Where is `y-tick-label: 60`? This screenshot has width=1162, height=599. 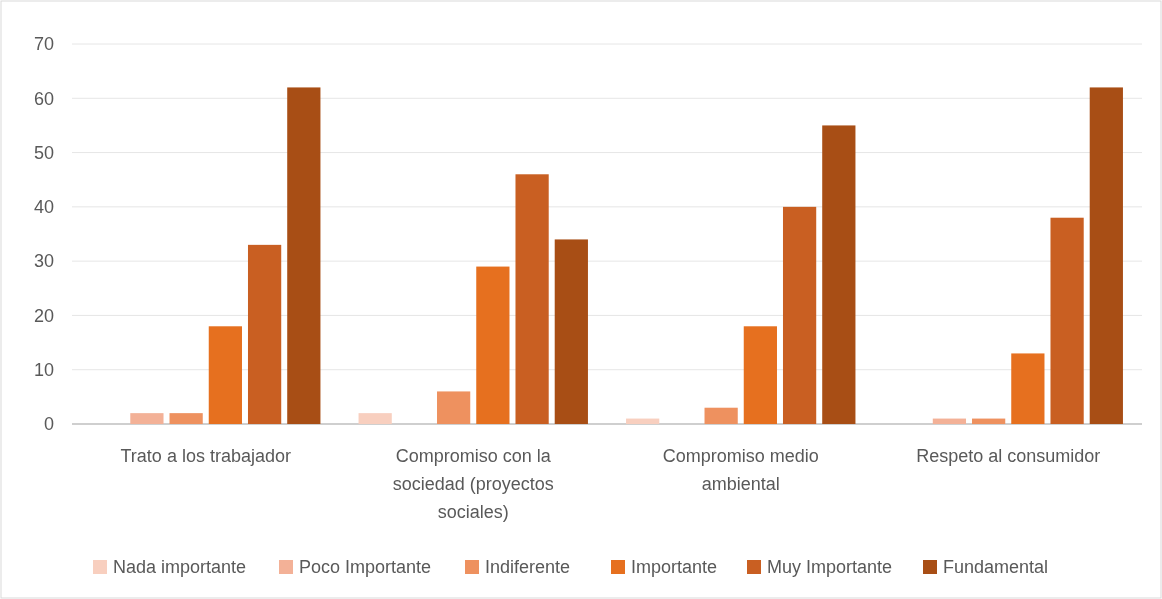
y-tick-label: 60 is located at coordinates (43, 98).